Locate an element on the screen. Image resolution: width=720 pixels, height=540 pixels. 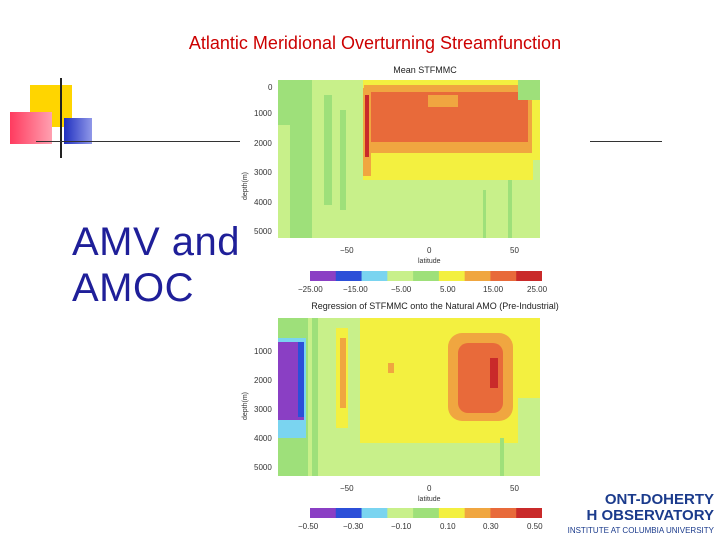
top-contour-plot is located at coordinates (409, 159).